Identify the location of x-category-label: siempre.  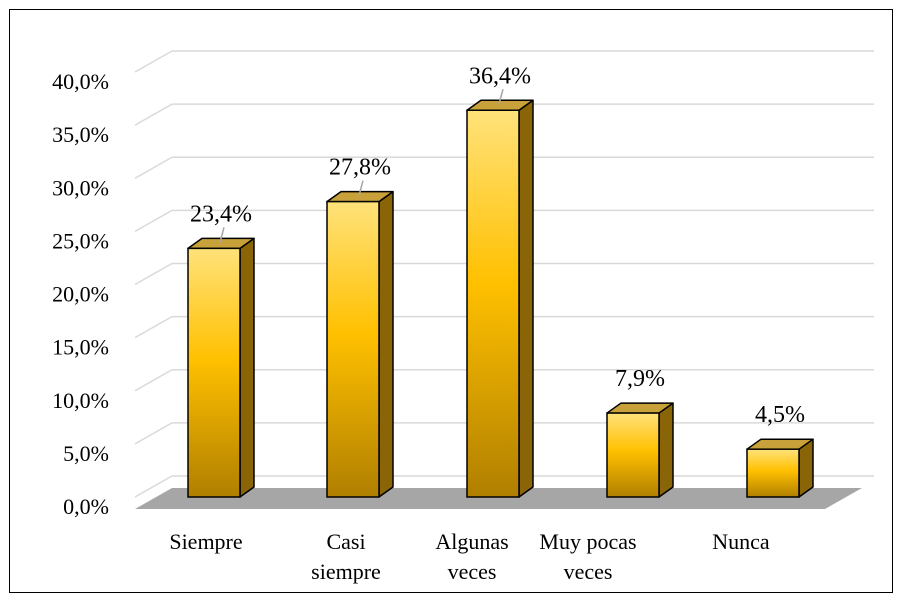
(346, 571).